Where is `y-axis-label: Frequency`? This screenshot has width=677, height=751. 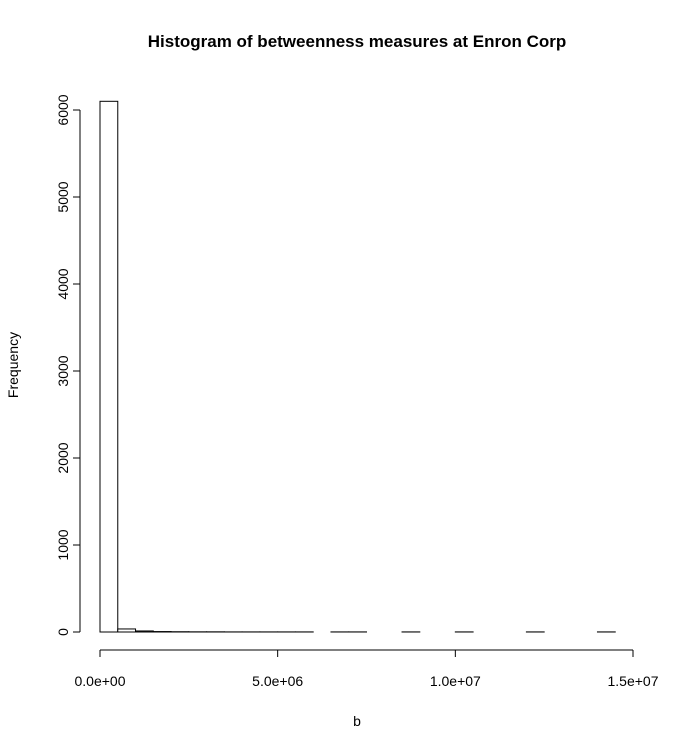
y-axis-label: Frequency is located at coordinates (13, 365).